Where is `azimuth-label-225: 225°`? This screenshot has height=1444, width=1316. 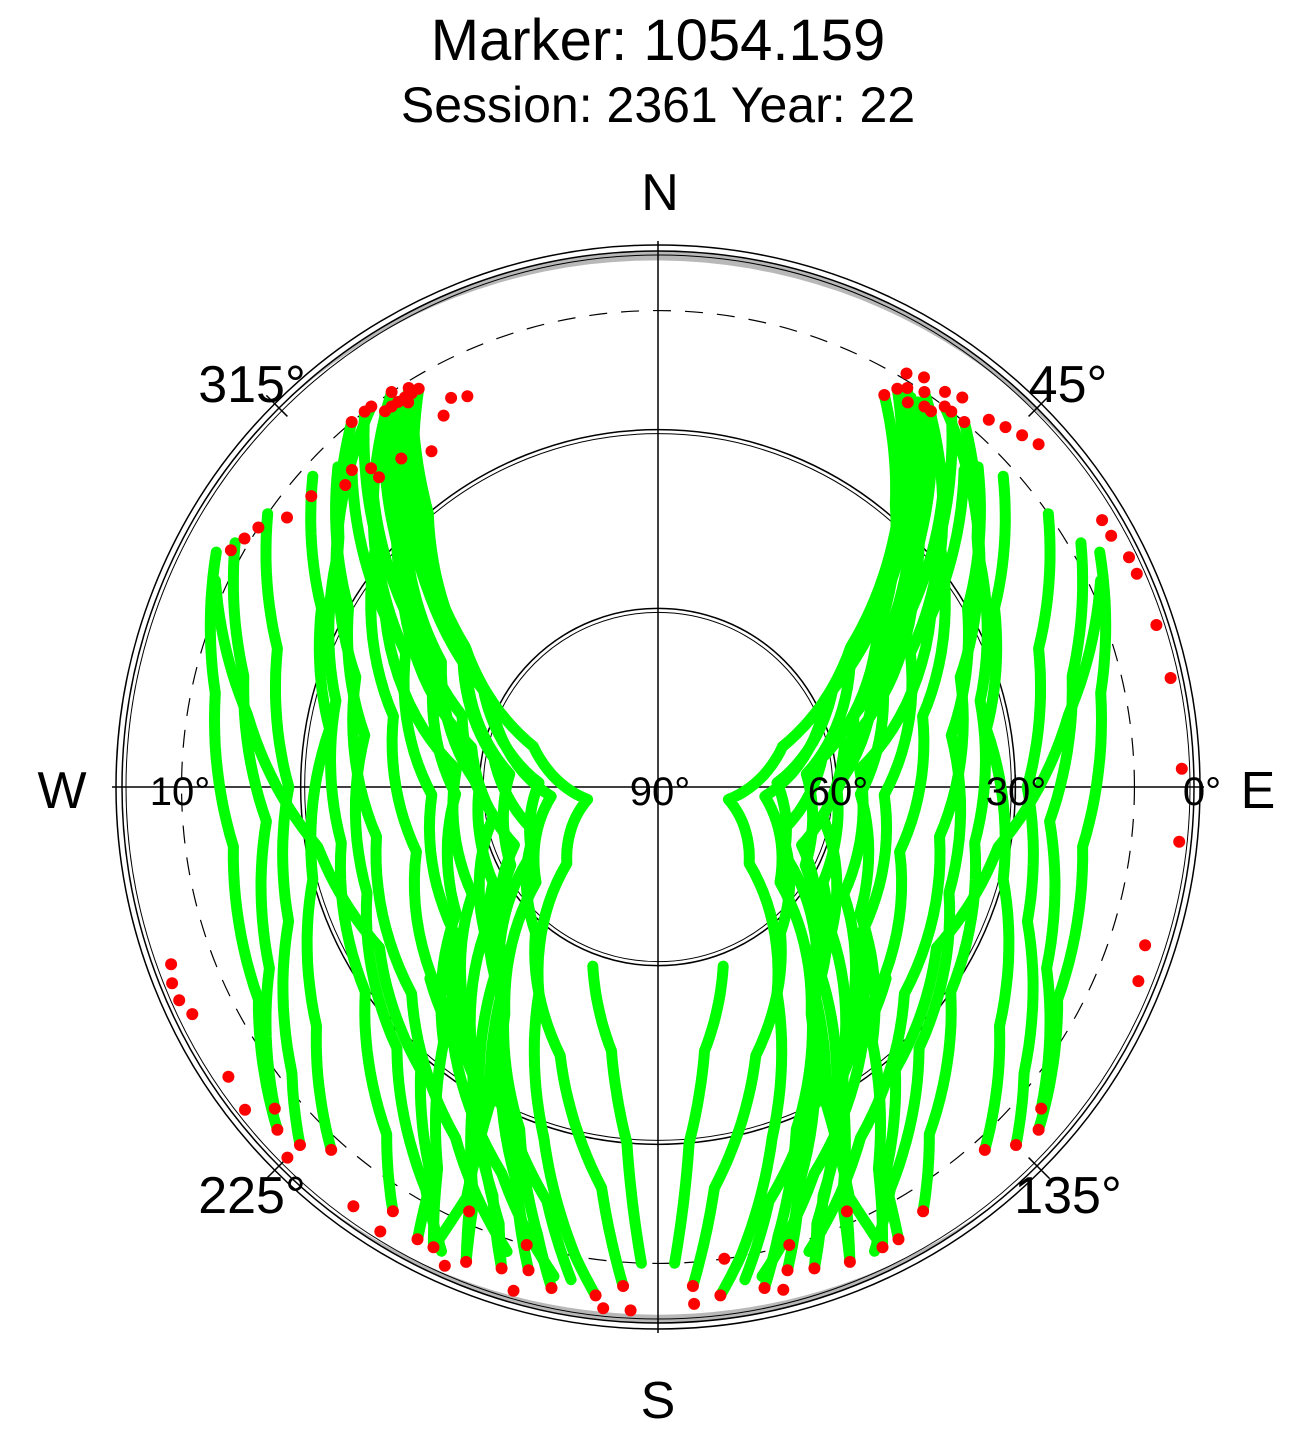 azimuth-label-225: 225° is located at coordinates (252, 1196).